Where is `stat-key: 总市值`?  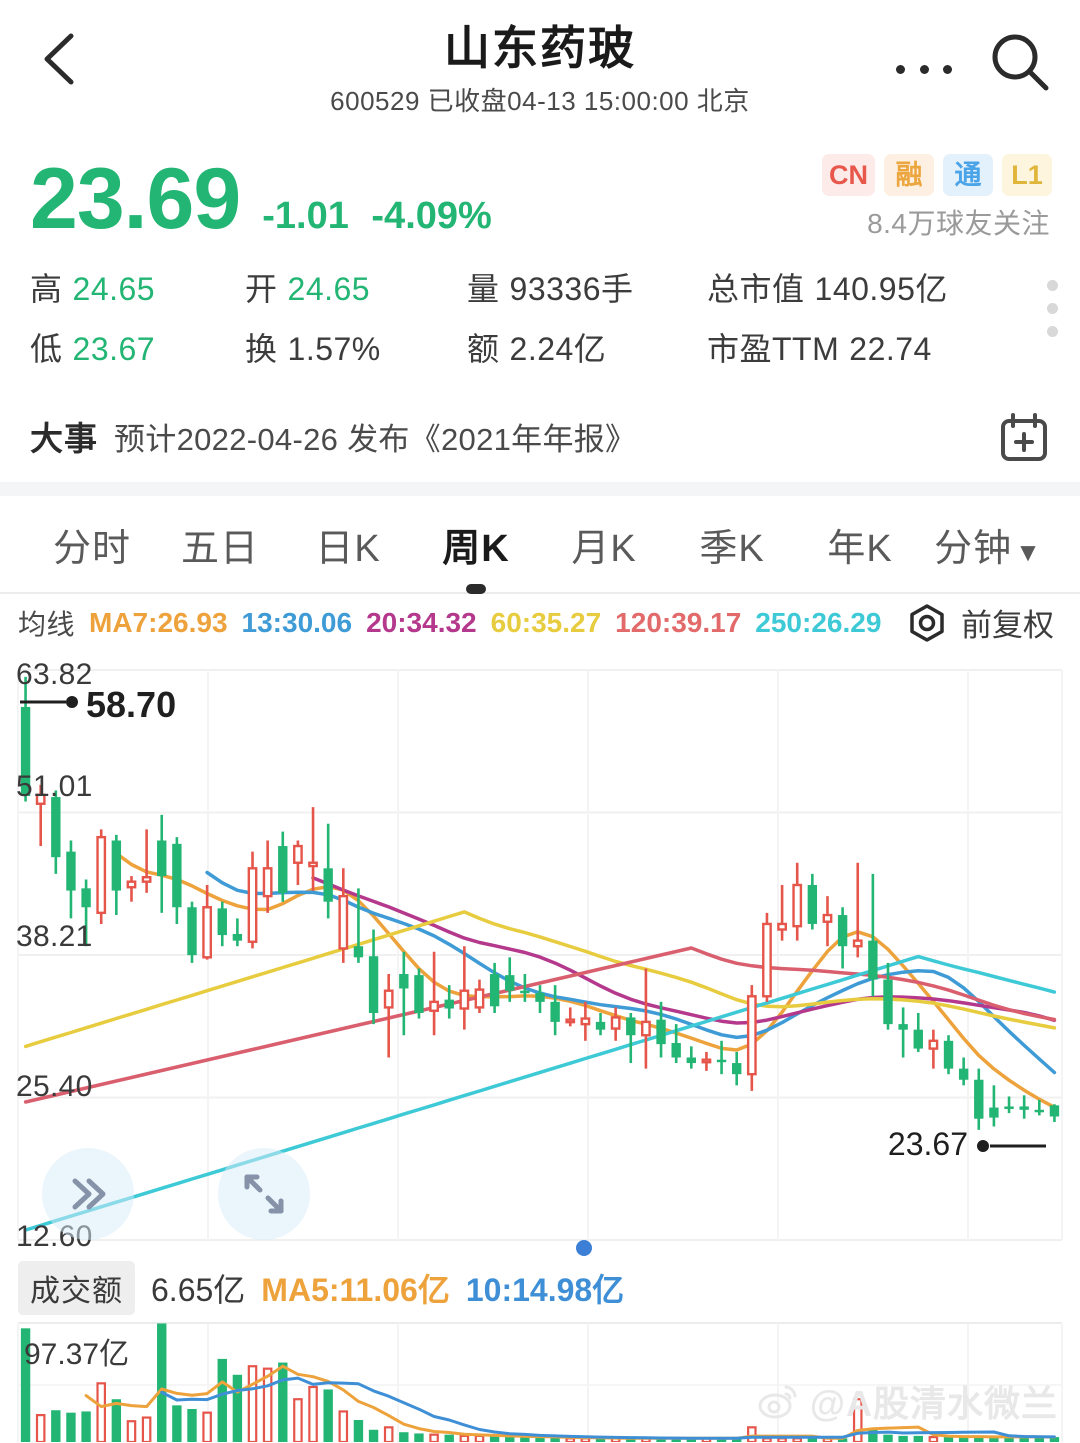 stat-key: 总市值 is located at coordinates (756, 289).